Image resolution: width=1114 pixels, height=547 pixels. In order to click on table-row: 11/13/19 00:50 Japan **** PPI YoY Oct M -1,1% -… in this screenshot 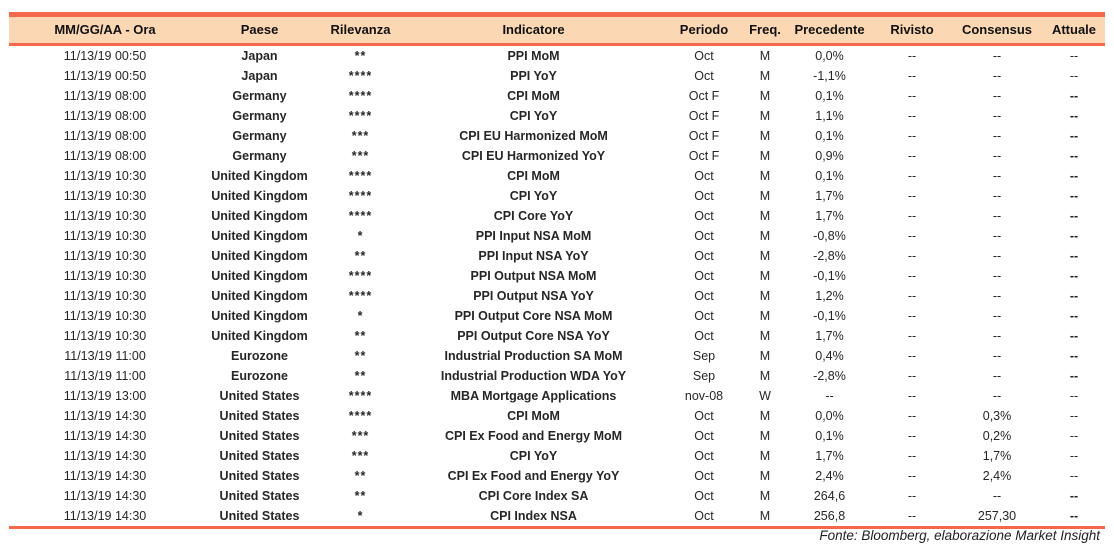, I will do `click(557, 76)`.